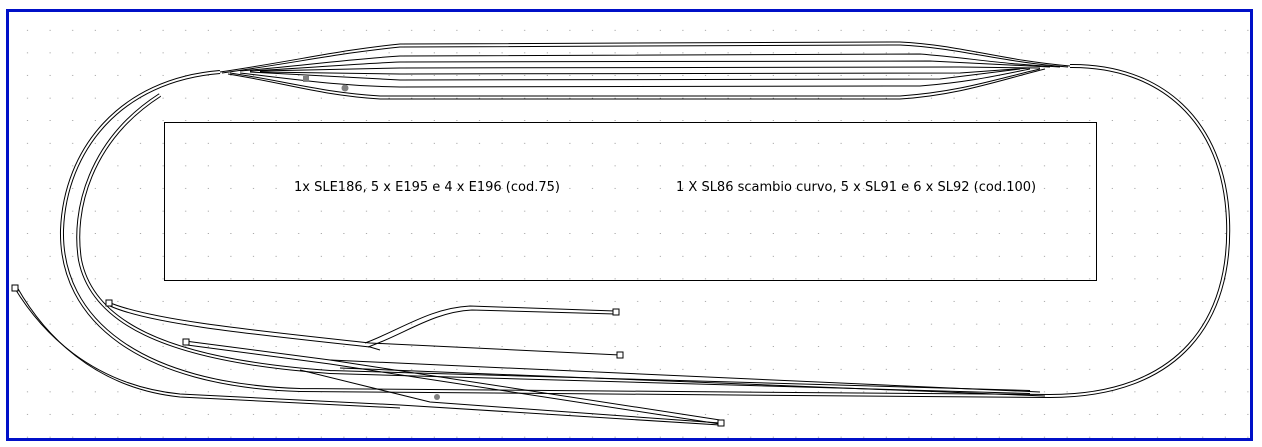 This screenshot has width=1262, height=447. I want to click on module-label-left: 1x SLE186, 5 x E195 e 4 x E196 (cod.75), so click(427, 187).